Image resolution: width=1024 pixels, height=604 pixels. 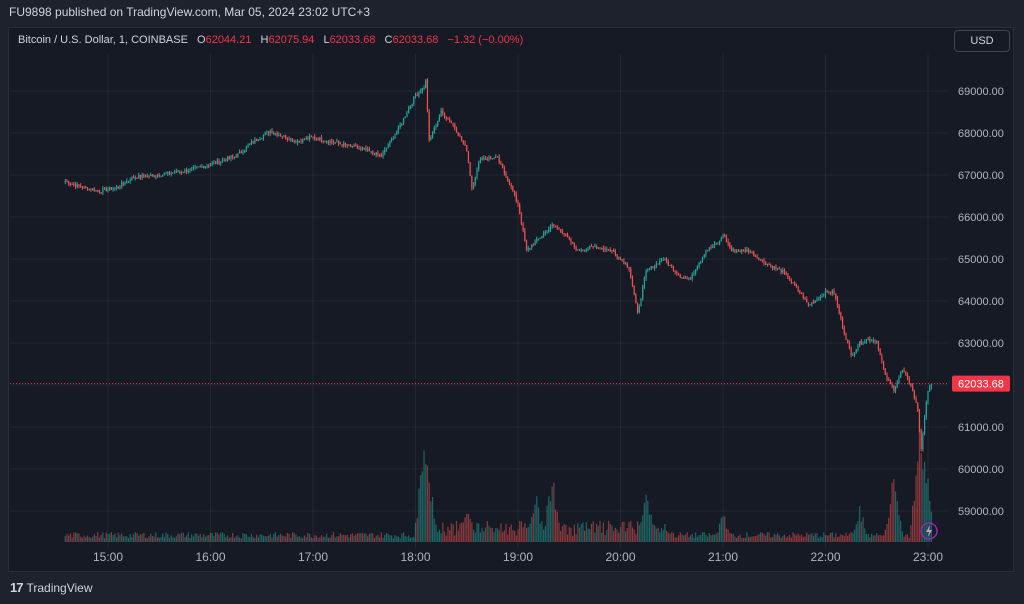 What do you see at coordinates (17, 587) in the screenshot?
I see `tradingview-logo-icon: 17` at bounding box center [17, 587].